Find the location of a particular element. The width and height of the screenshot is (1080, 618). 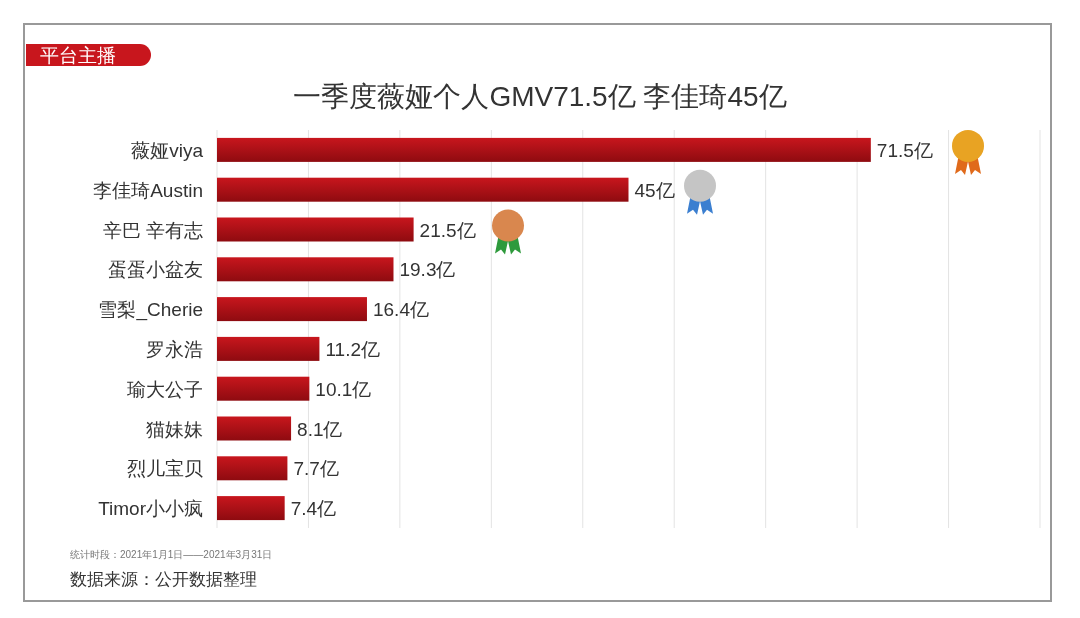

y-tick-label: 瑜大公子 is located at coordinates (165, 389).